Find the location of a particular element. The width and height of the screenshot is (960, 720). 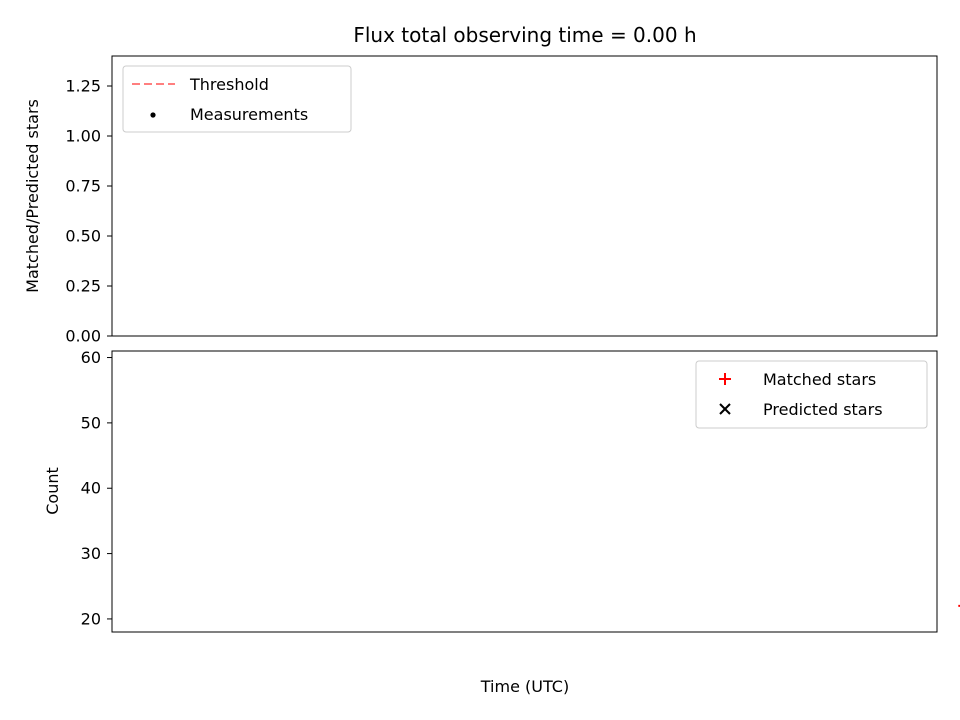

top-y-tick-label: 1.00 is located at coordinates (83, 136).